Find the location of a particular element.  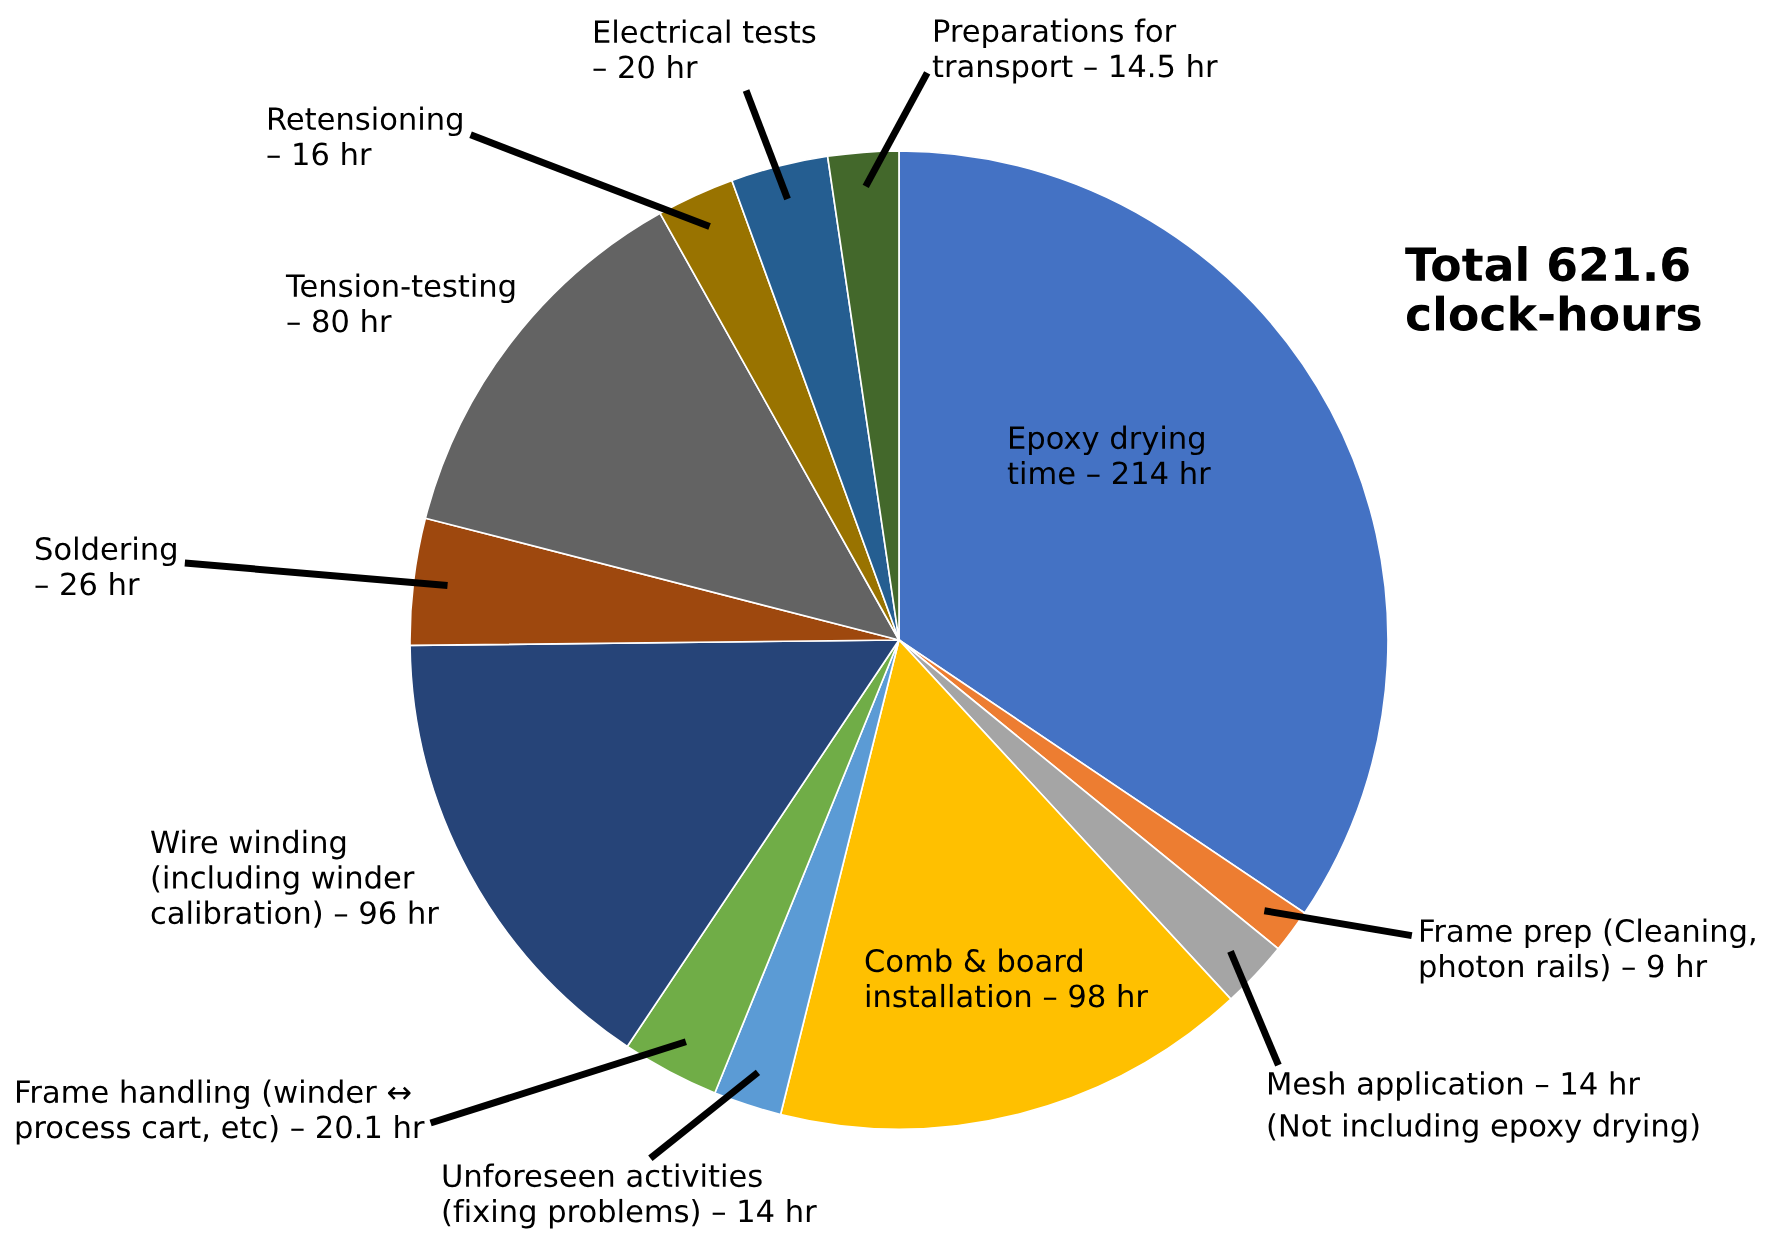

slice-label: Wire winding (including winder calibration) – 96 hr is located at coordinates (295, 878).